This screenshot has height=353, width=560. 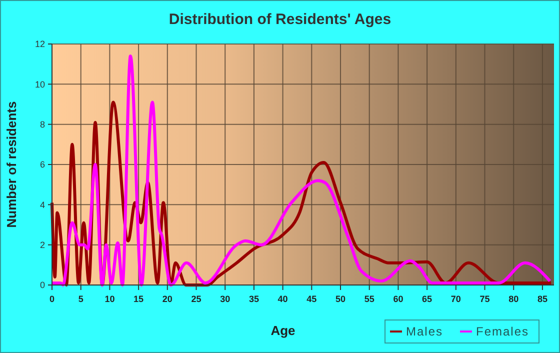 What do you see at coordinates (42, 165) in the screenshot?
I see `y-tick-label: 6` at bounding box center [42, 165].